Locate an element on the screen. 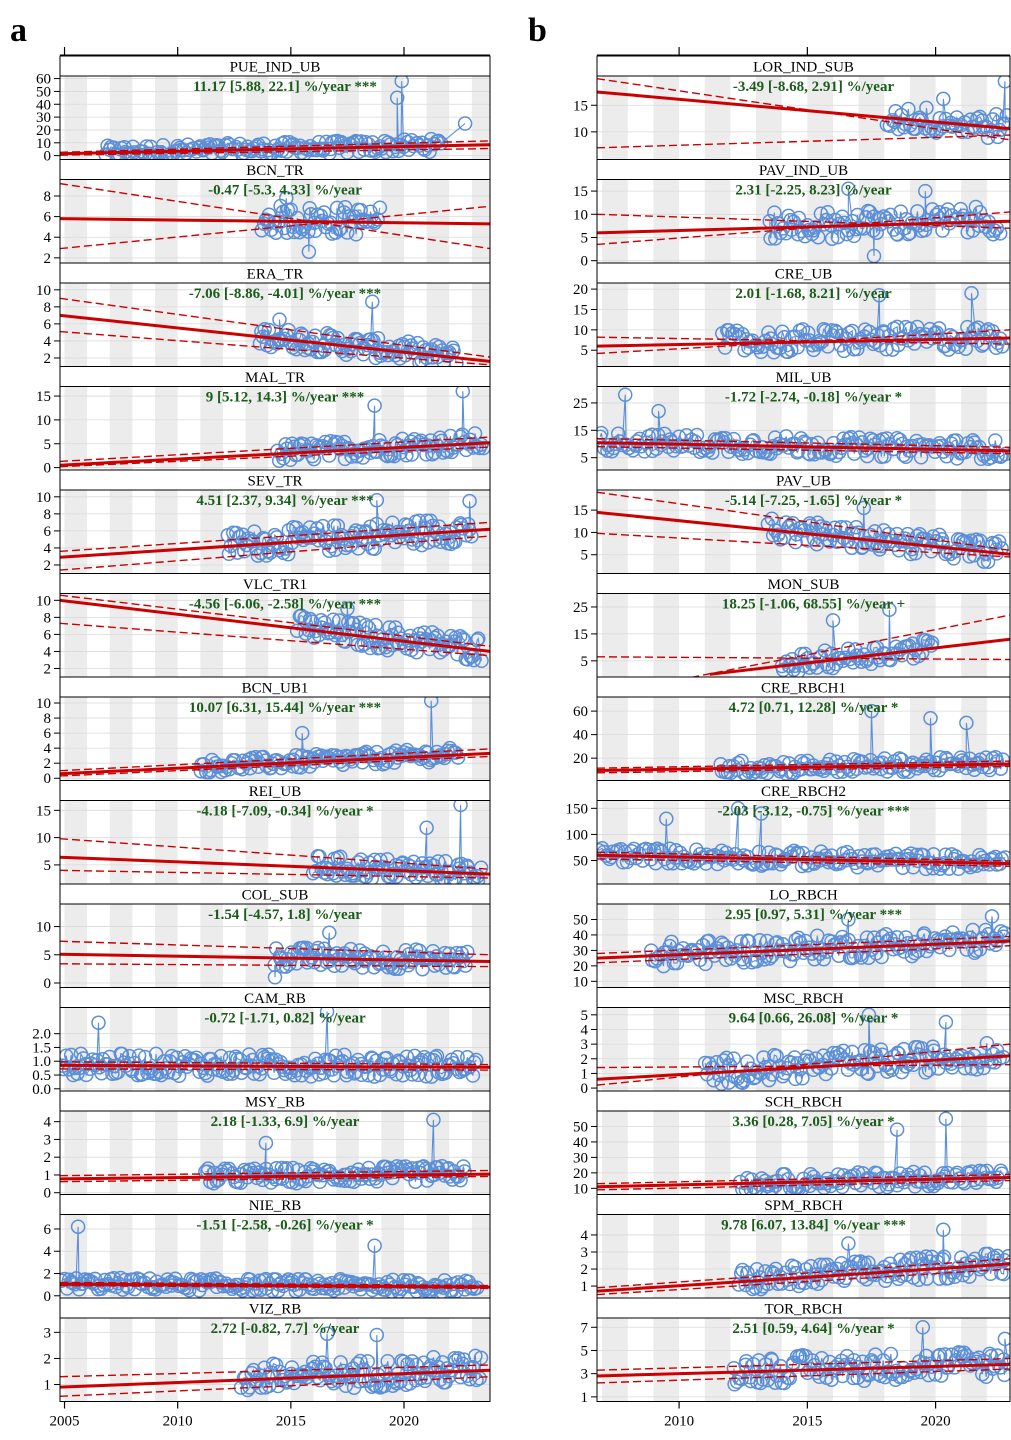 This screenshot has height=1440, width=1011. y-tick-label: 2.0 is located at coordinates (41, 1035).